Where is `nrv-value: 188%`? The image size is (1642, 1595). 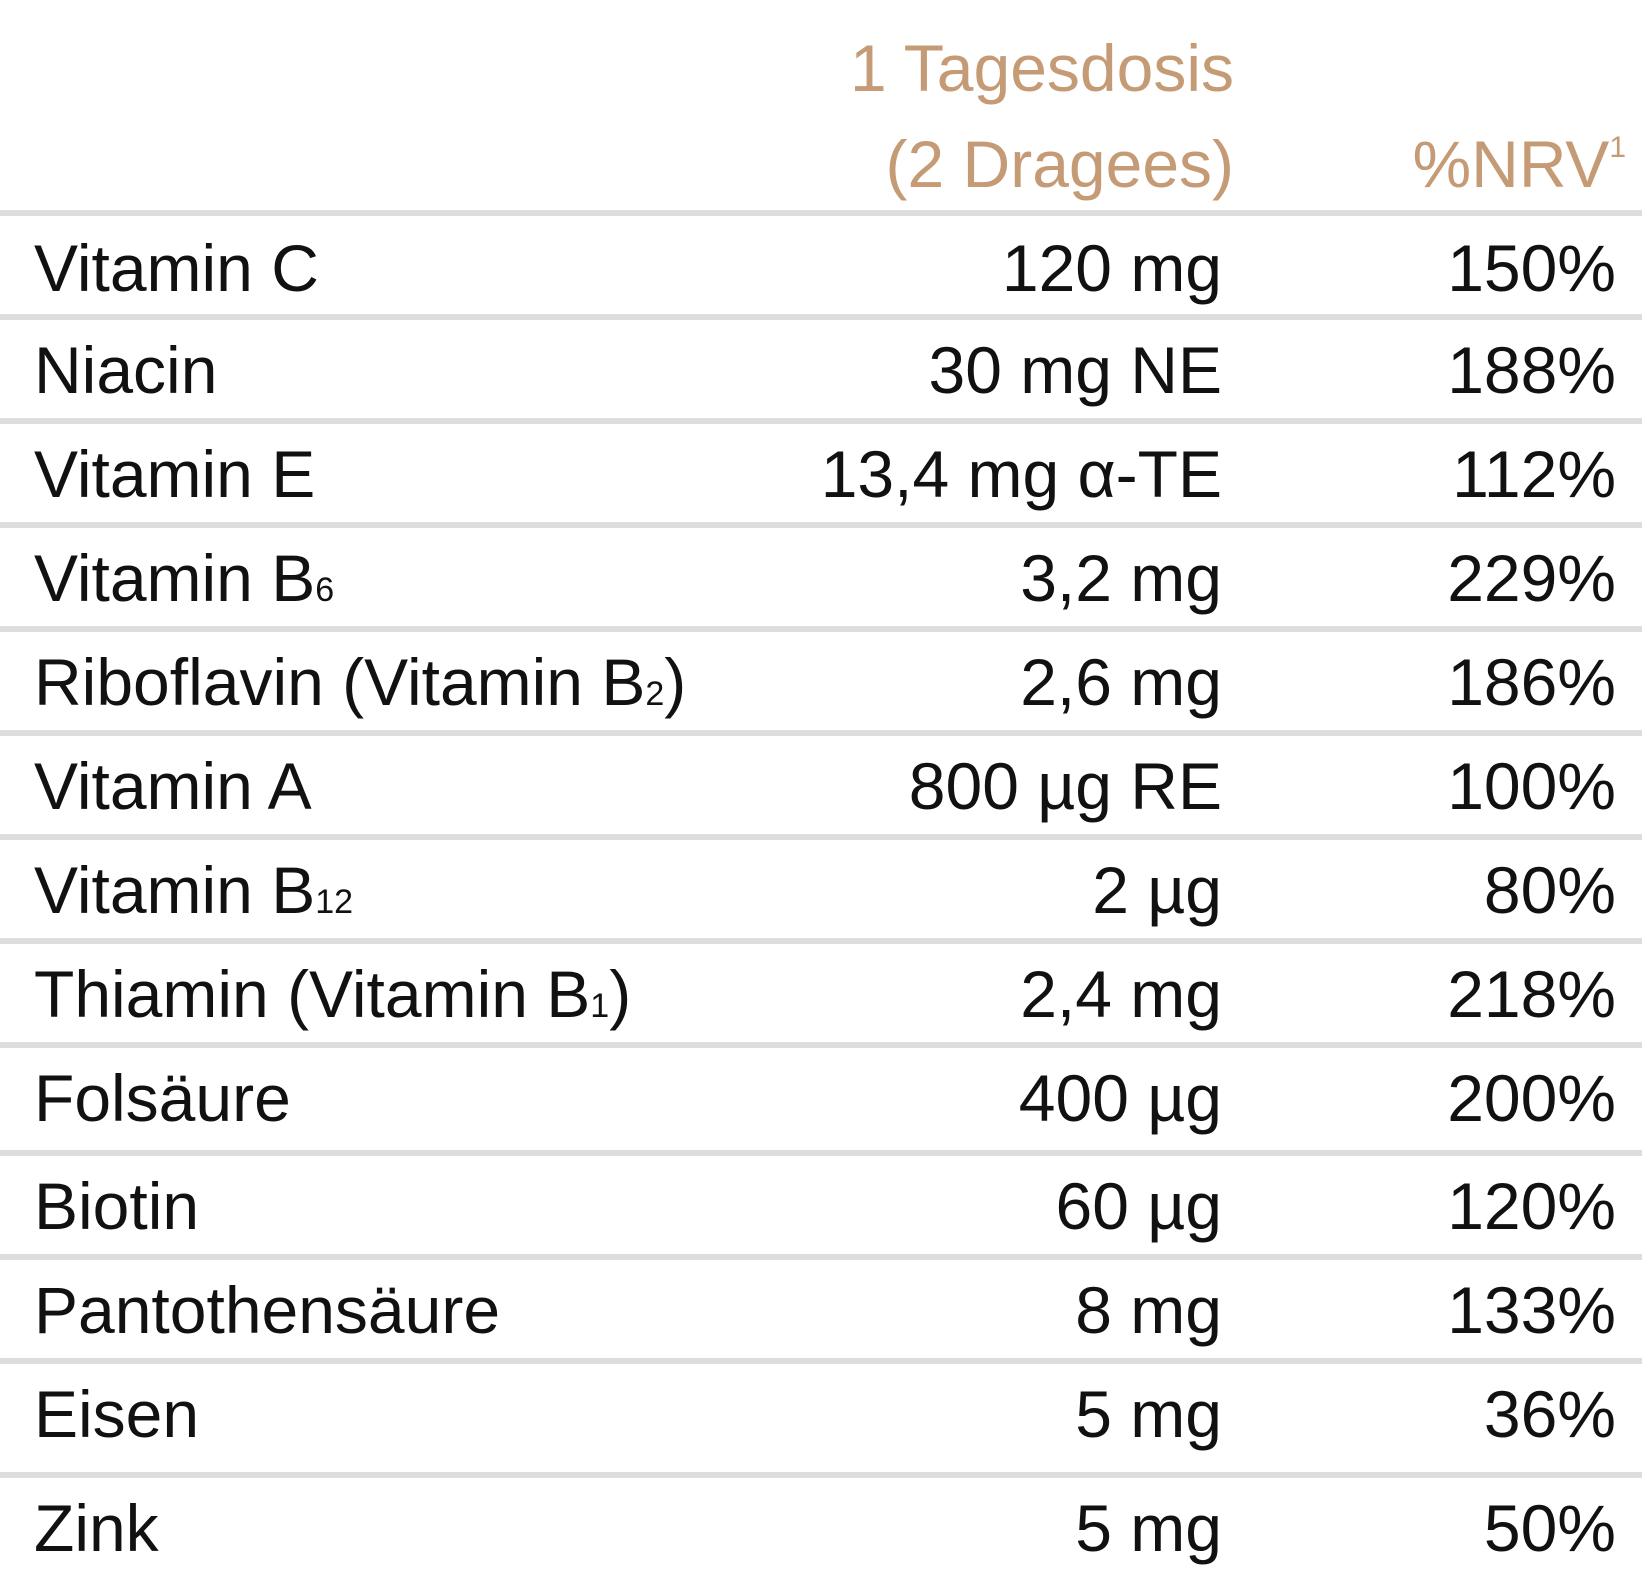 nrv-value: 188% is located at coordinates (1531, 370).